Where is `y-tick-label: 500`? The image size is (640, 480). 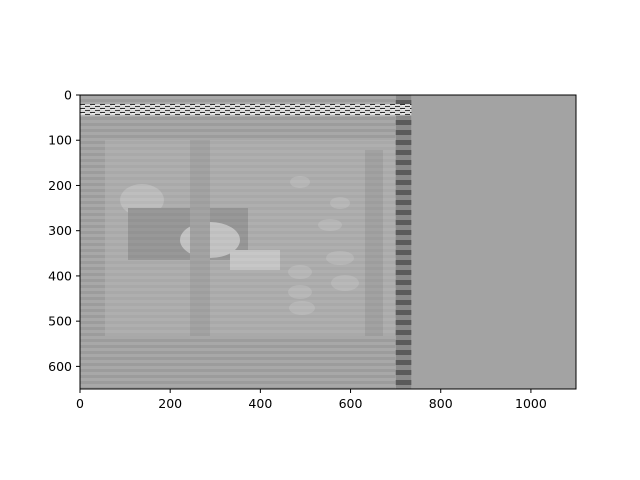
y-tick-label: 500 is located at coordinates (60, 321).